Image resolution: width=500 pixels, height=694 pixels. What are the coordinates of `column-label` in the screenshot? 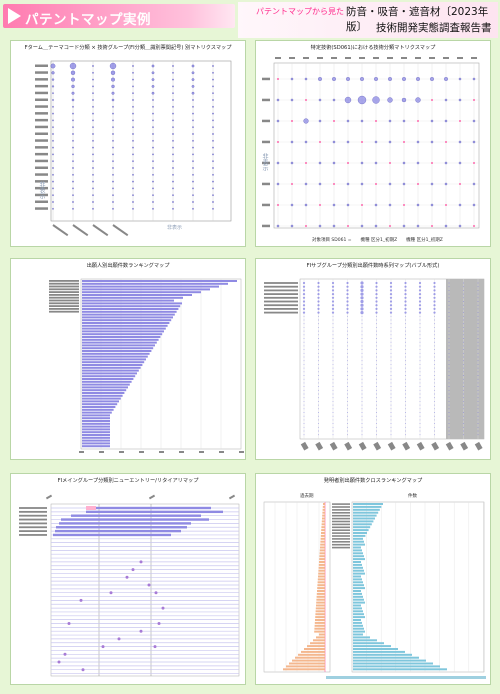 It's located at (376, 58).